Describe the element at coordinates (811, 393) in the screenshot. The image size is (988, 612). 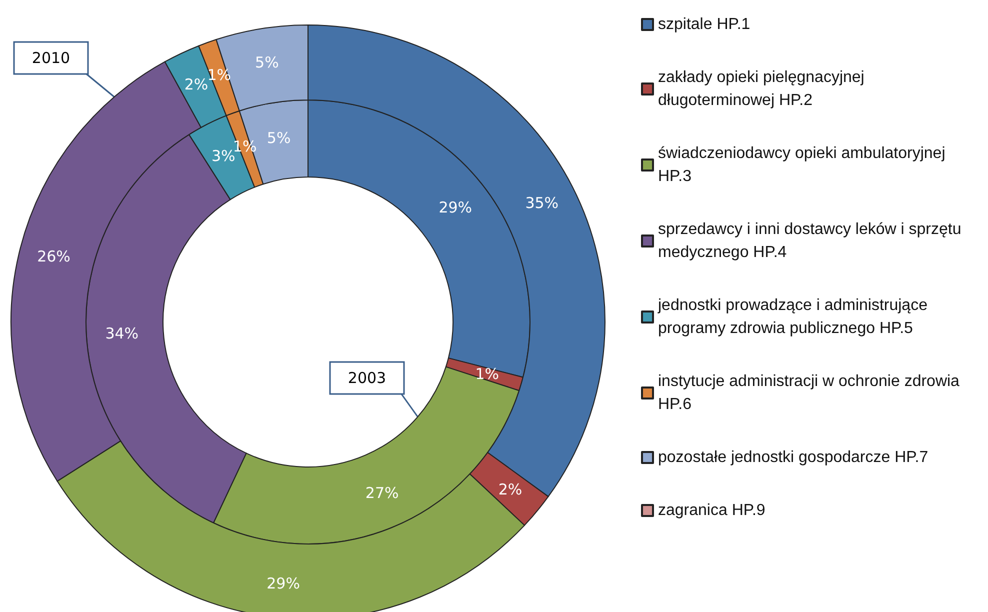
I see `legend-label: instytucje administracji w ochronie zdrowia HP.6` at that location.